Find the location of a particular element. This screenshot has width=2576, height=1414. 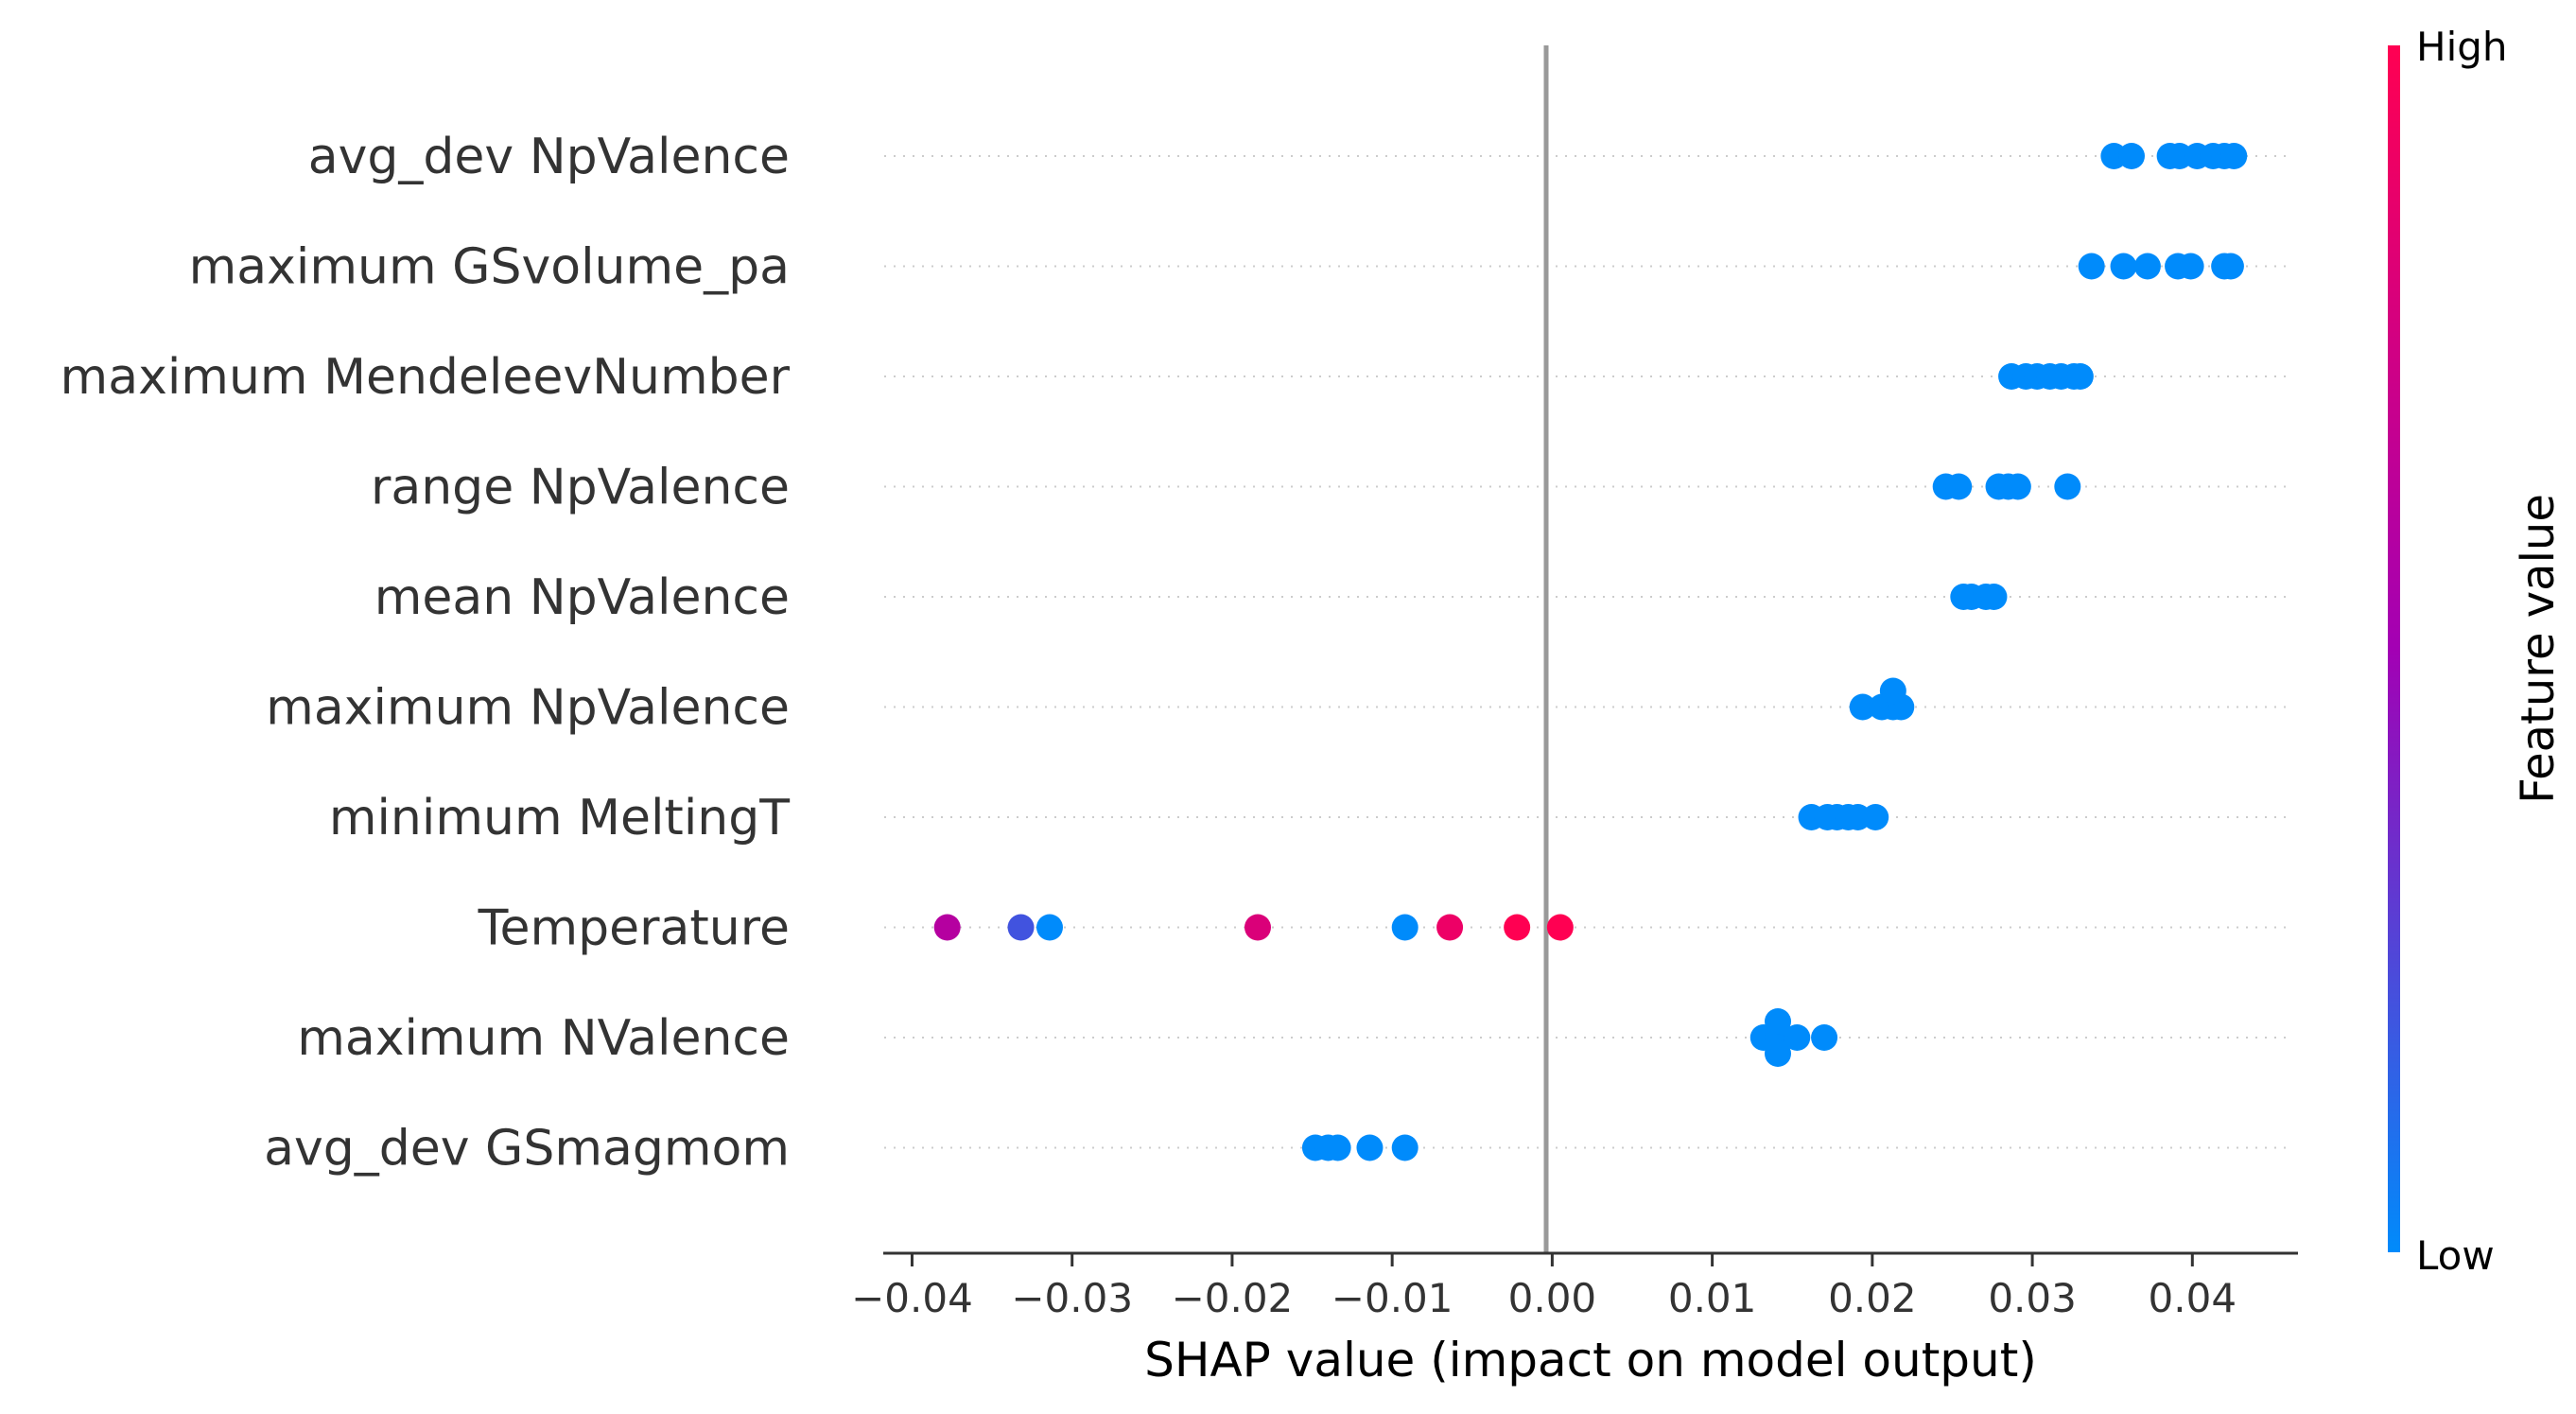

x-tick-label: −0.03 is located at coordinates (1072, 1298).